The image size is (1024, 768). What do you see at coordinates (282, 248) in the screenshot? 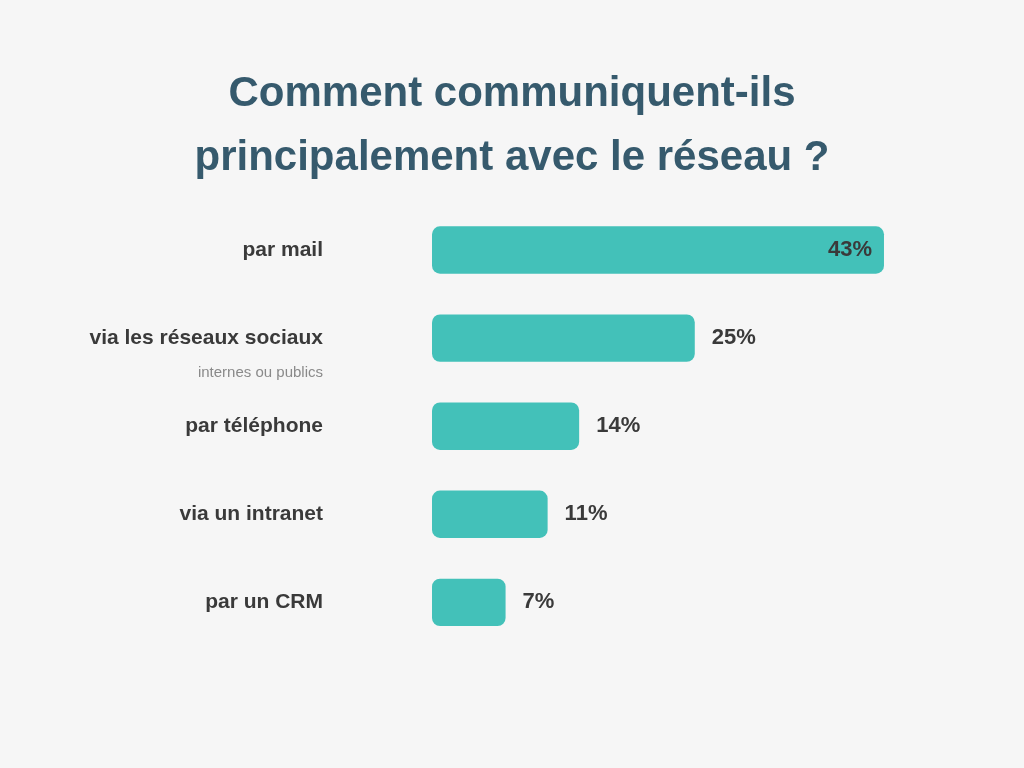
I see `y-tick-label: par mail` at bounding box center [282, 248].